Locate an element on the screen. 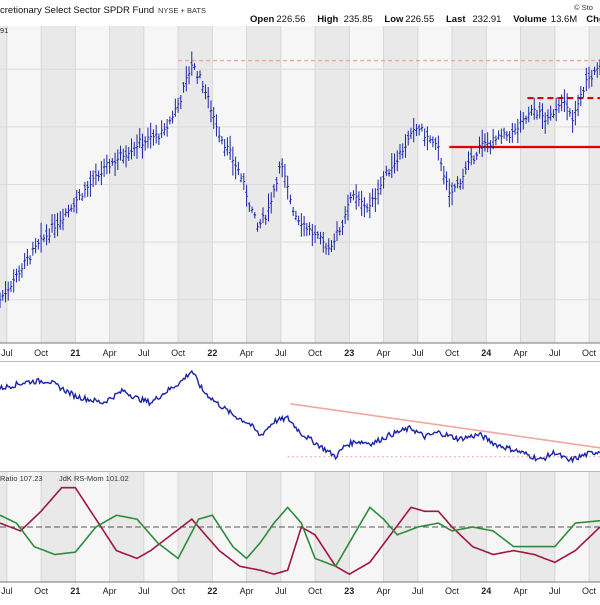  exchange-label: NYSE + BATS is located at coordinates (182, 10).